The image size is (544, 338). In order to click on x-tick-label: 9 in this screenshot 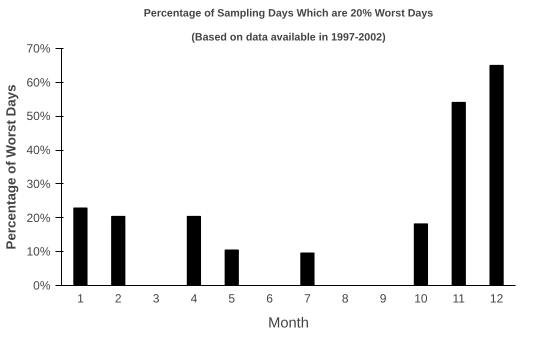, I will do `click(383, 299)`.